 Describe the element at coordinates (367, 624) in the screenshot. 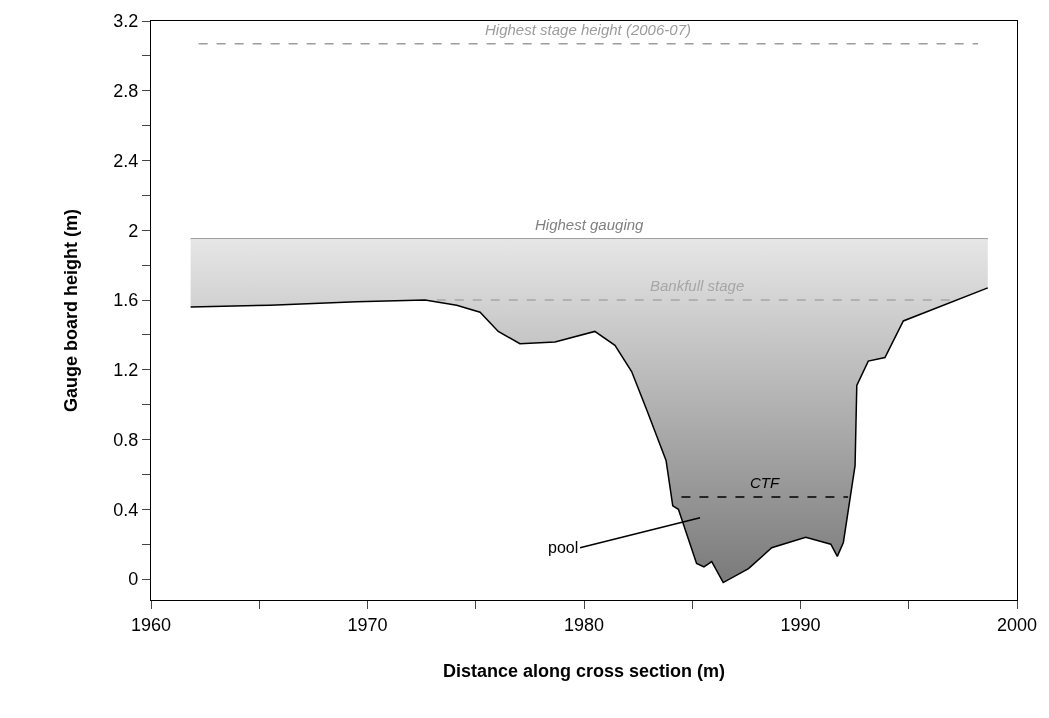

I see `x-tick-label: 1970` at that location.